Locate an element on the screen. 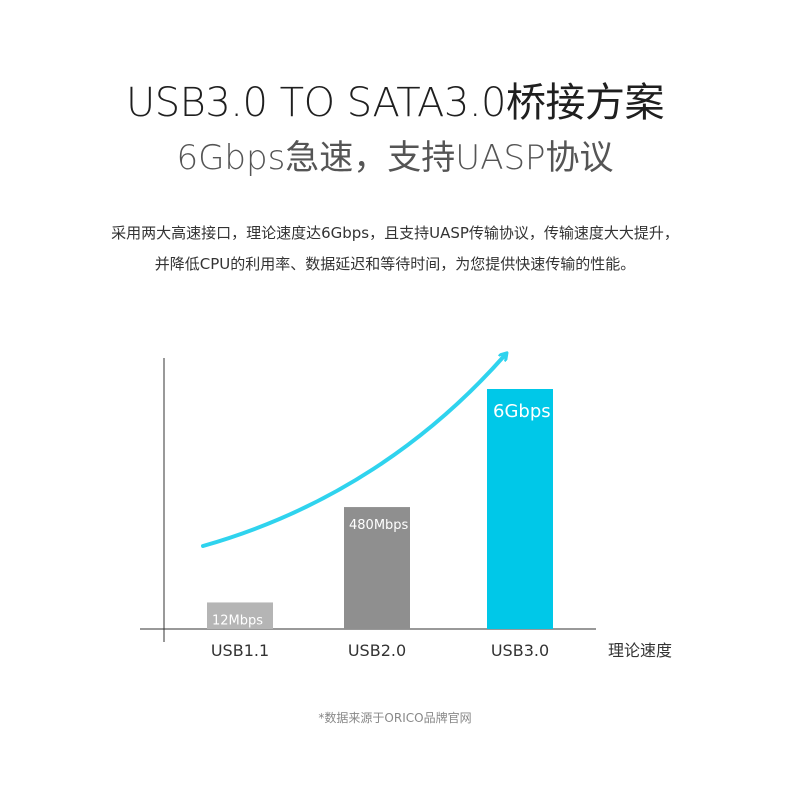 The width and height of the screenshot is (790, 785). footnote: *数据来源于ORICO品牌官网 is located at coordinates (395, 718).